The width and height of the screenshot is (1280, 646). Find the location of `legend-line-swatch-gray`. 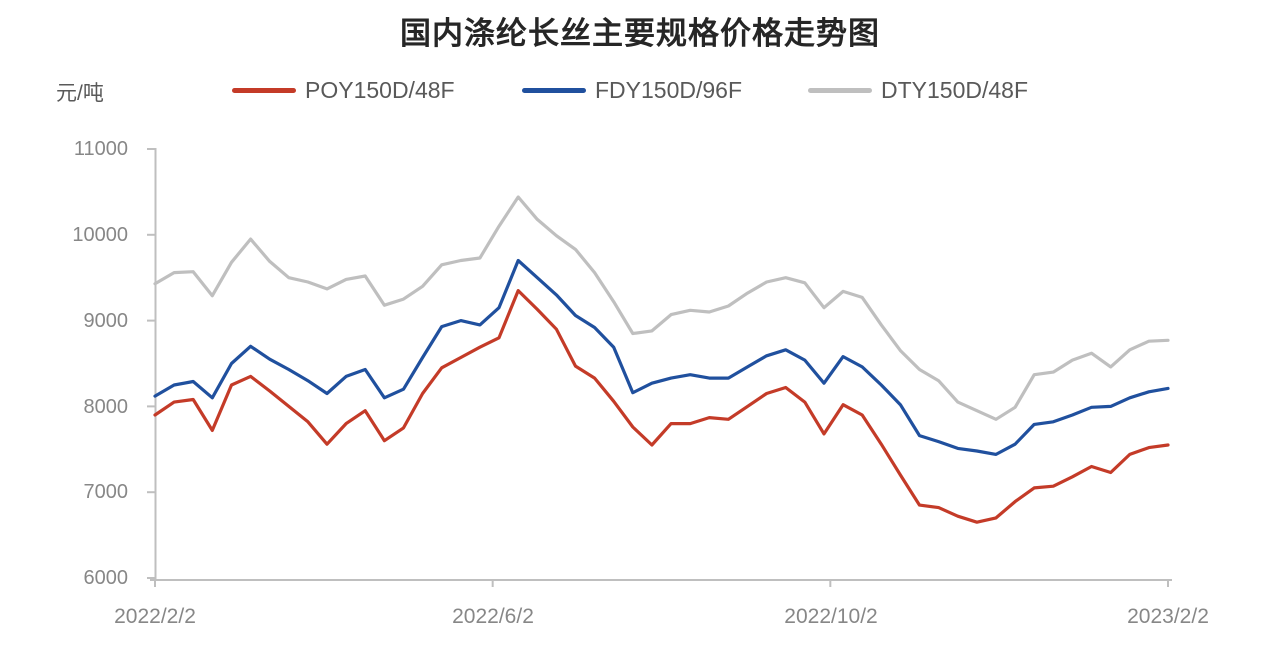

legend-line-swatch-gray is located at coordinates (840, 90).